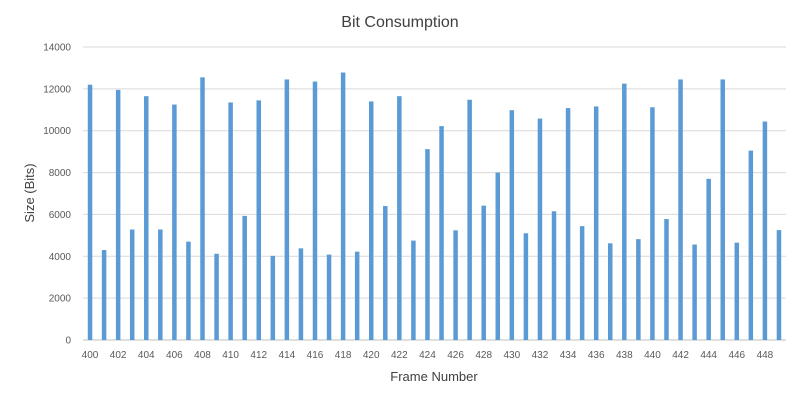  What do you see at coordinates (455, 355) in the screenshot?
I see `x-tick-label: 426` at bounding box center [455, 355].